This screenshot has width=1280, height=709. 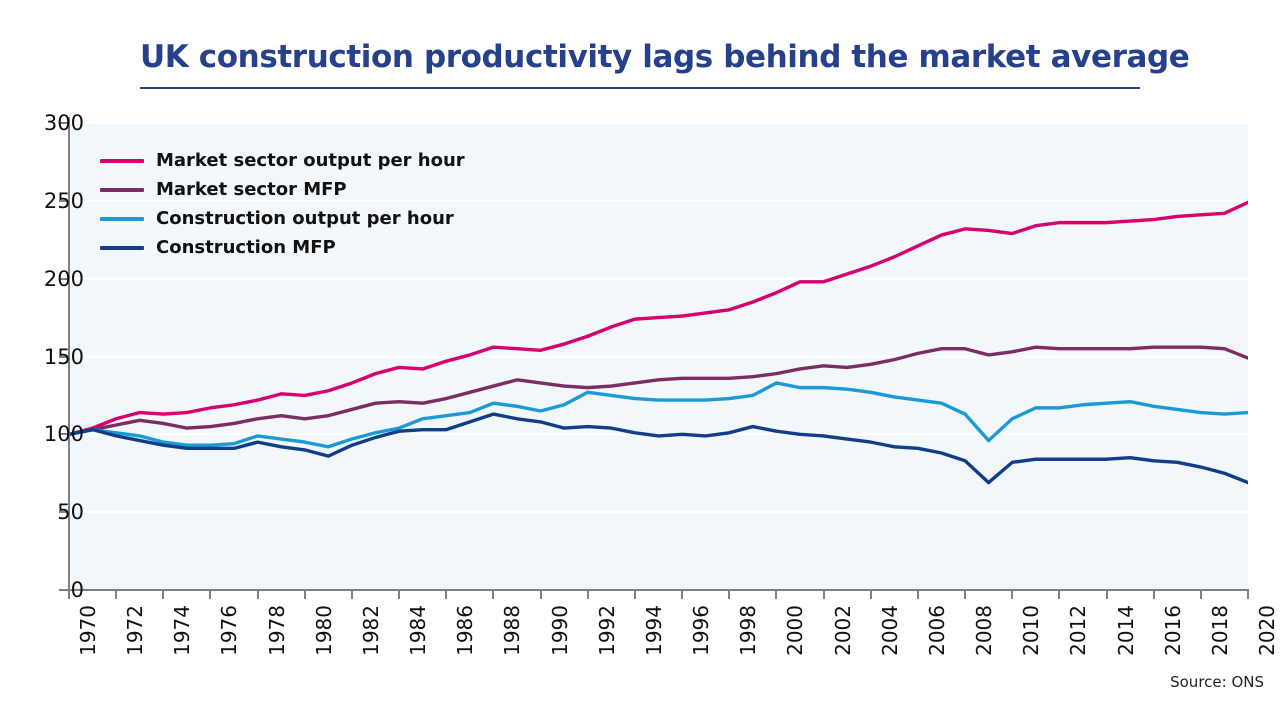 What do you see at coordinates (559, 630) in the screenshot?
I see `x-tick-label: 1990` at bounding box center [559, 630].